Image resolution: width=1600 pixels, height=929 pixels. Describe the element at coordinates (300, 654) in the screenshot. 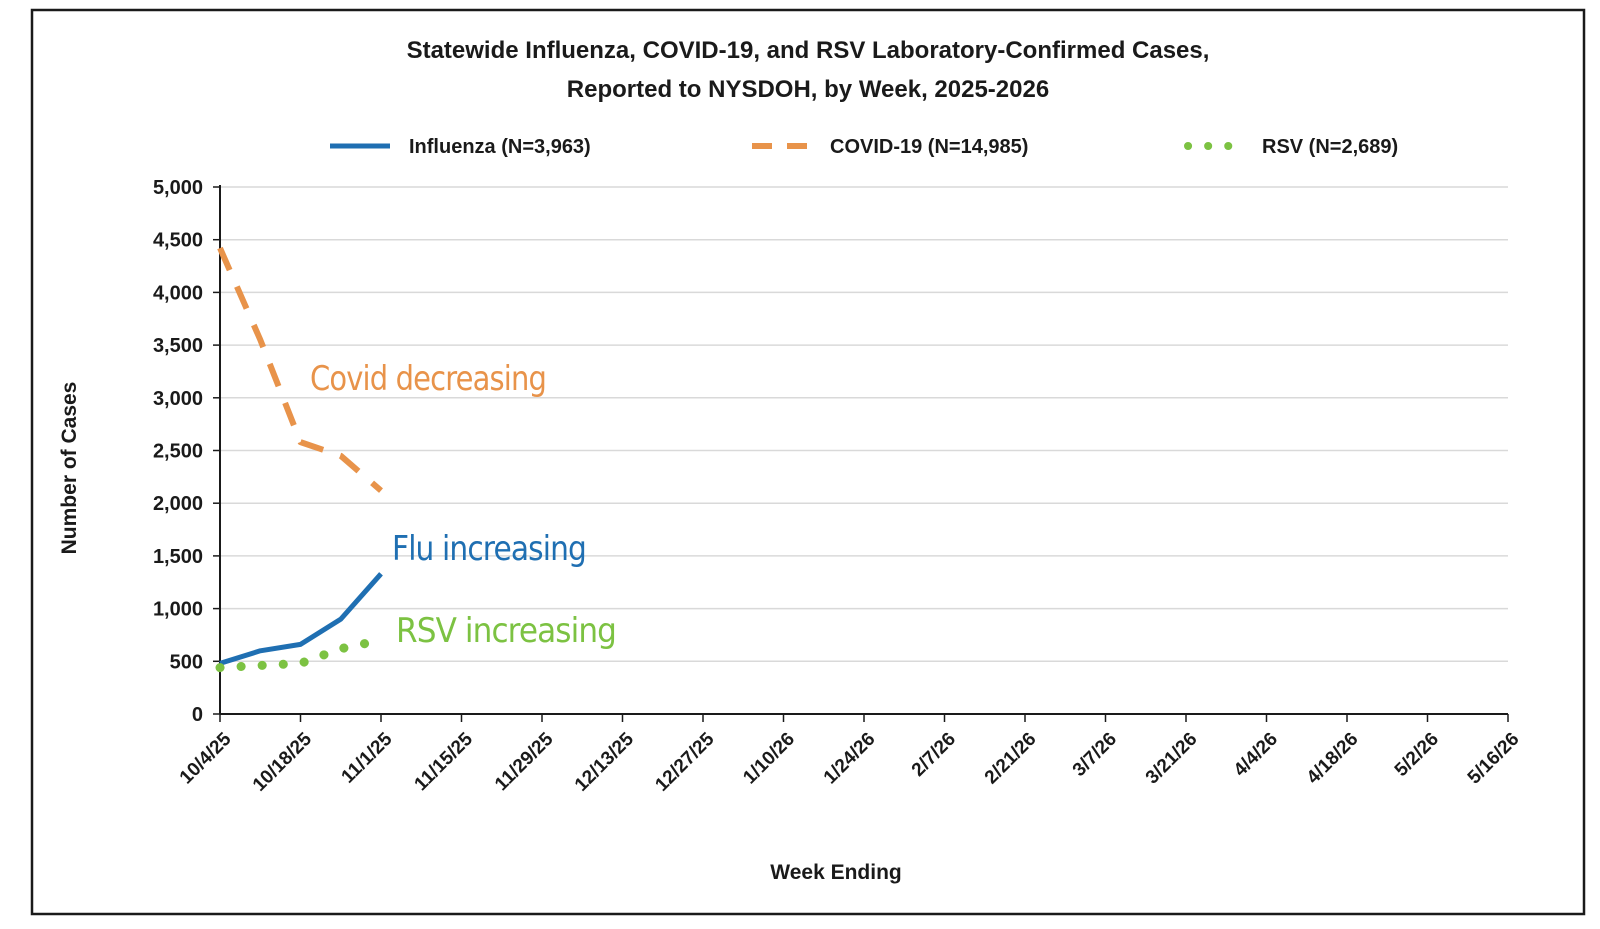

I see `rsv-line` at that location.